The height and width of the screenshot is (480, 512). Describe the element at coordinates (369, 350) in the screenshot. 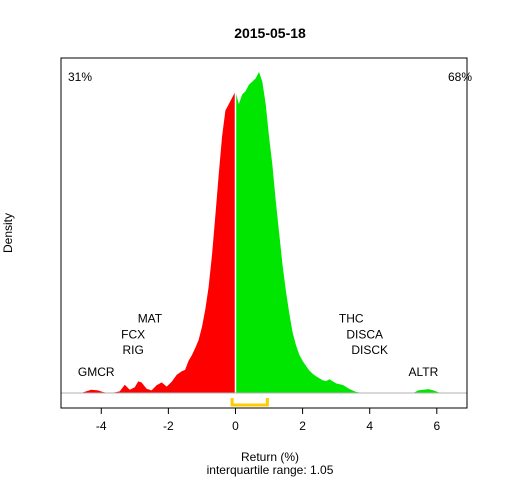

I see `annotation-disck: DISCK` at that location.